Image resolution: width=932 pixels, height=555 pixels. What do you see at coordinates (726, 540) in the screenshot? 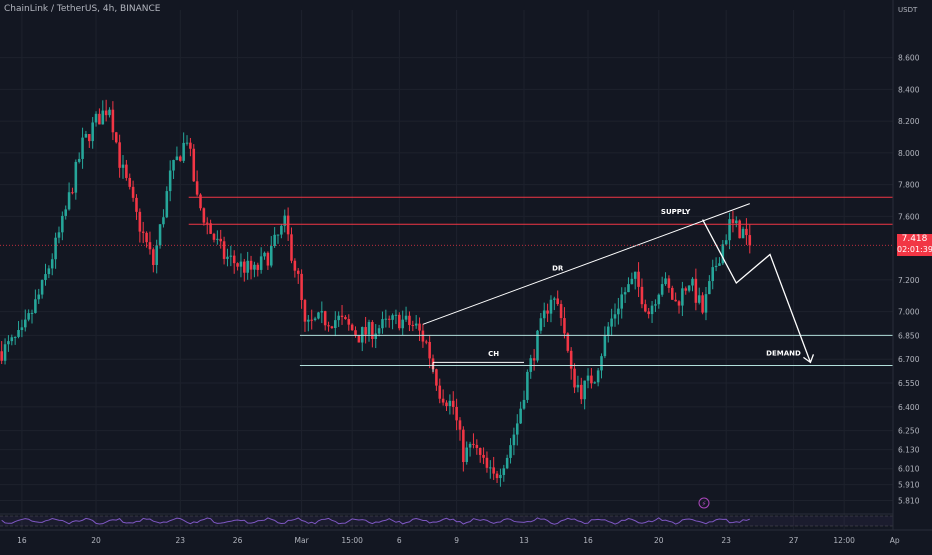
I see `time-tick-label: 23` at bounding box center [726, 540].